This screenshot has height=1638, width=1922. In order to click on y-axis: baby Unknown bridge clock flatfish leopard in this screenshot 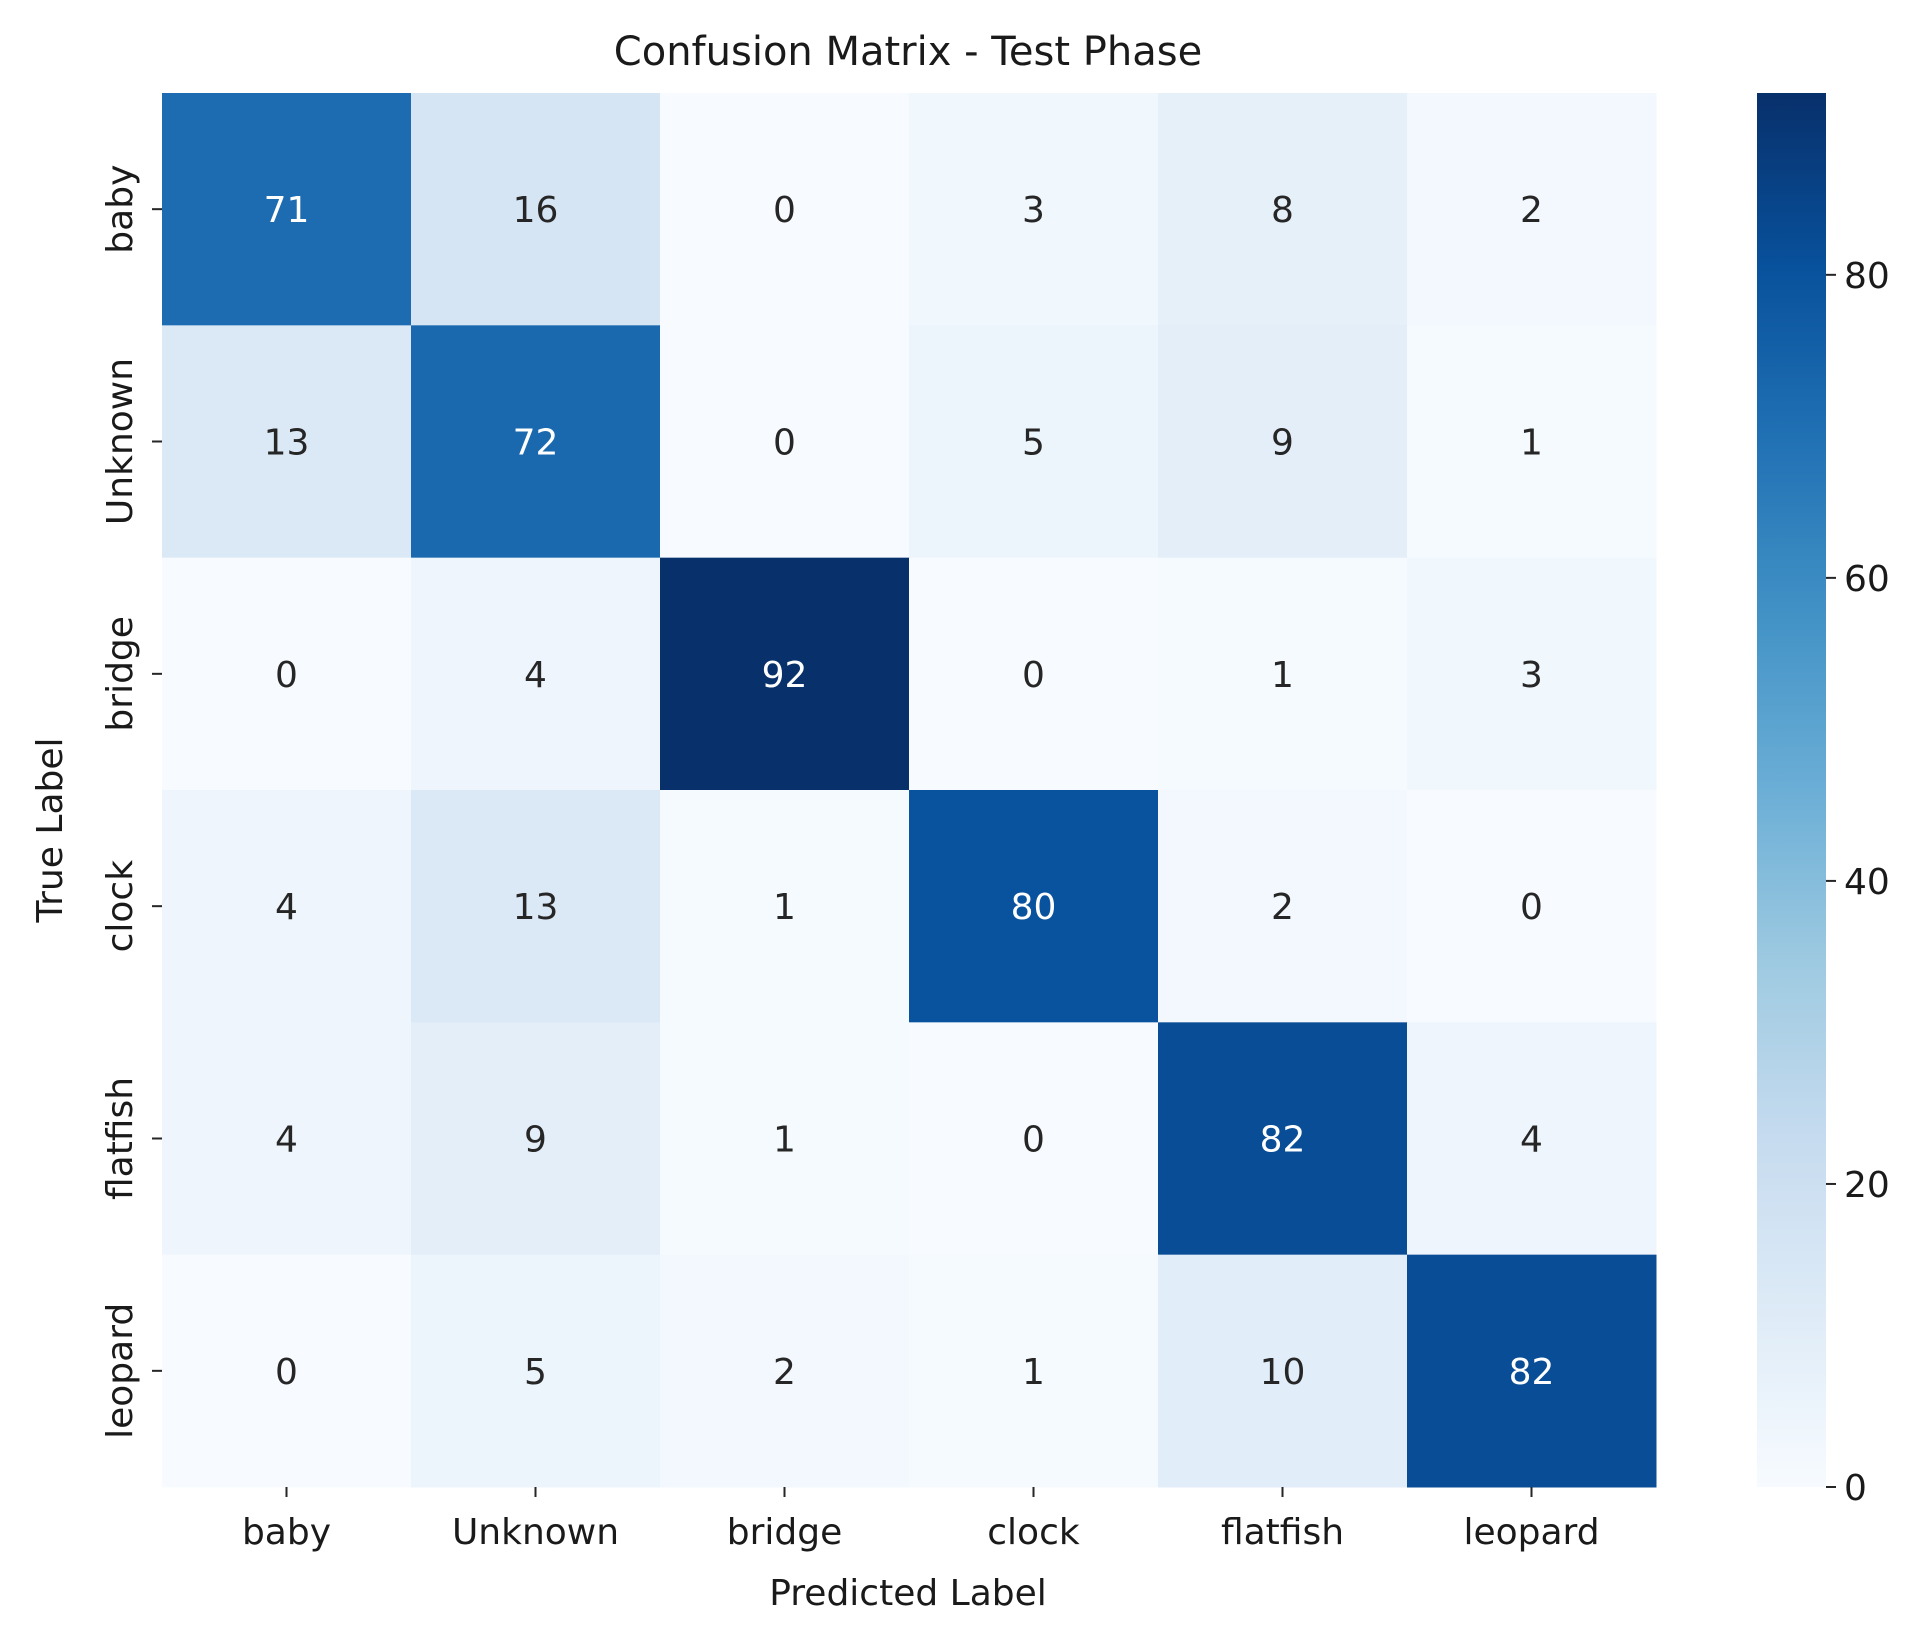, I will do `click(131, 802)`.